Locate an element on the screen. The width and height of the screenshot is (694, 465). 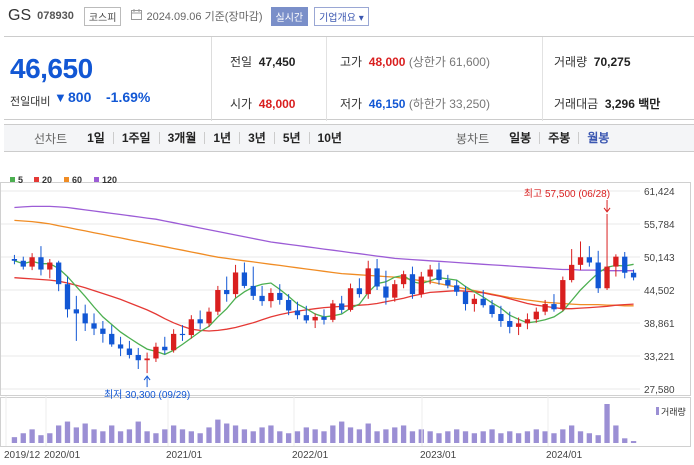
volume-cell: 거래량 70,275 is located at coordinates (592, 61).